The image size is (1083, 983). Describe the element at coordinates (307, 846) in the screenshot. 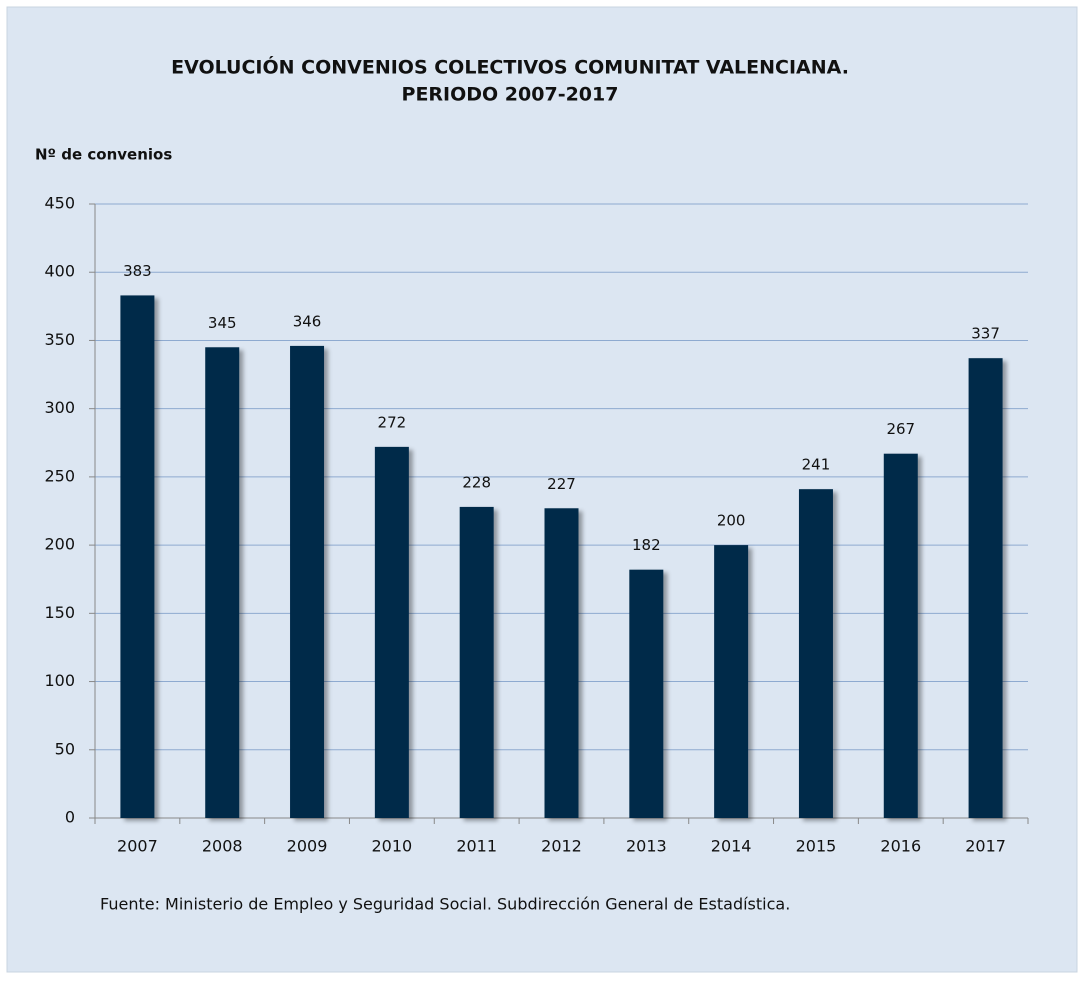

I see `x-tick-label: 2009` at that location.